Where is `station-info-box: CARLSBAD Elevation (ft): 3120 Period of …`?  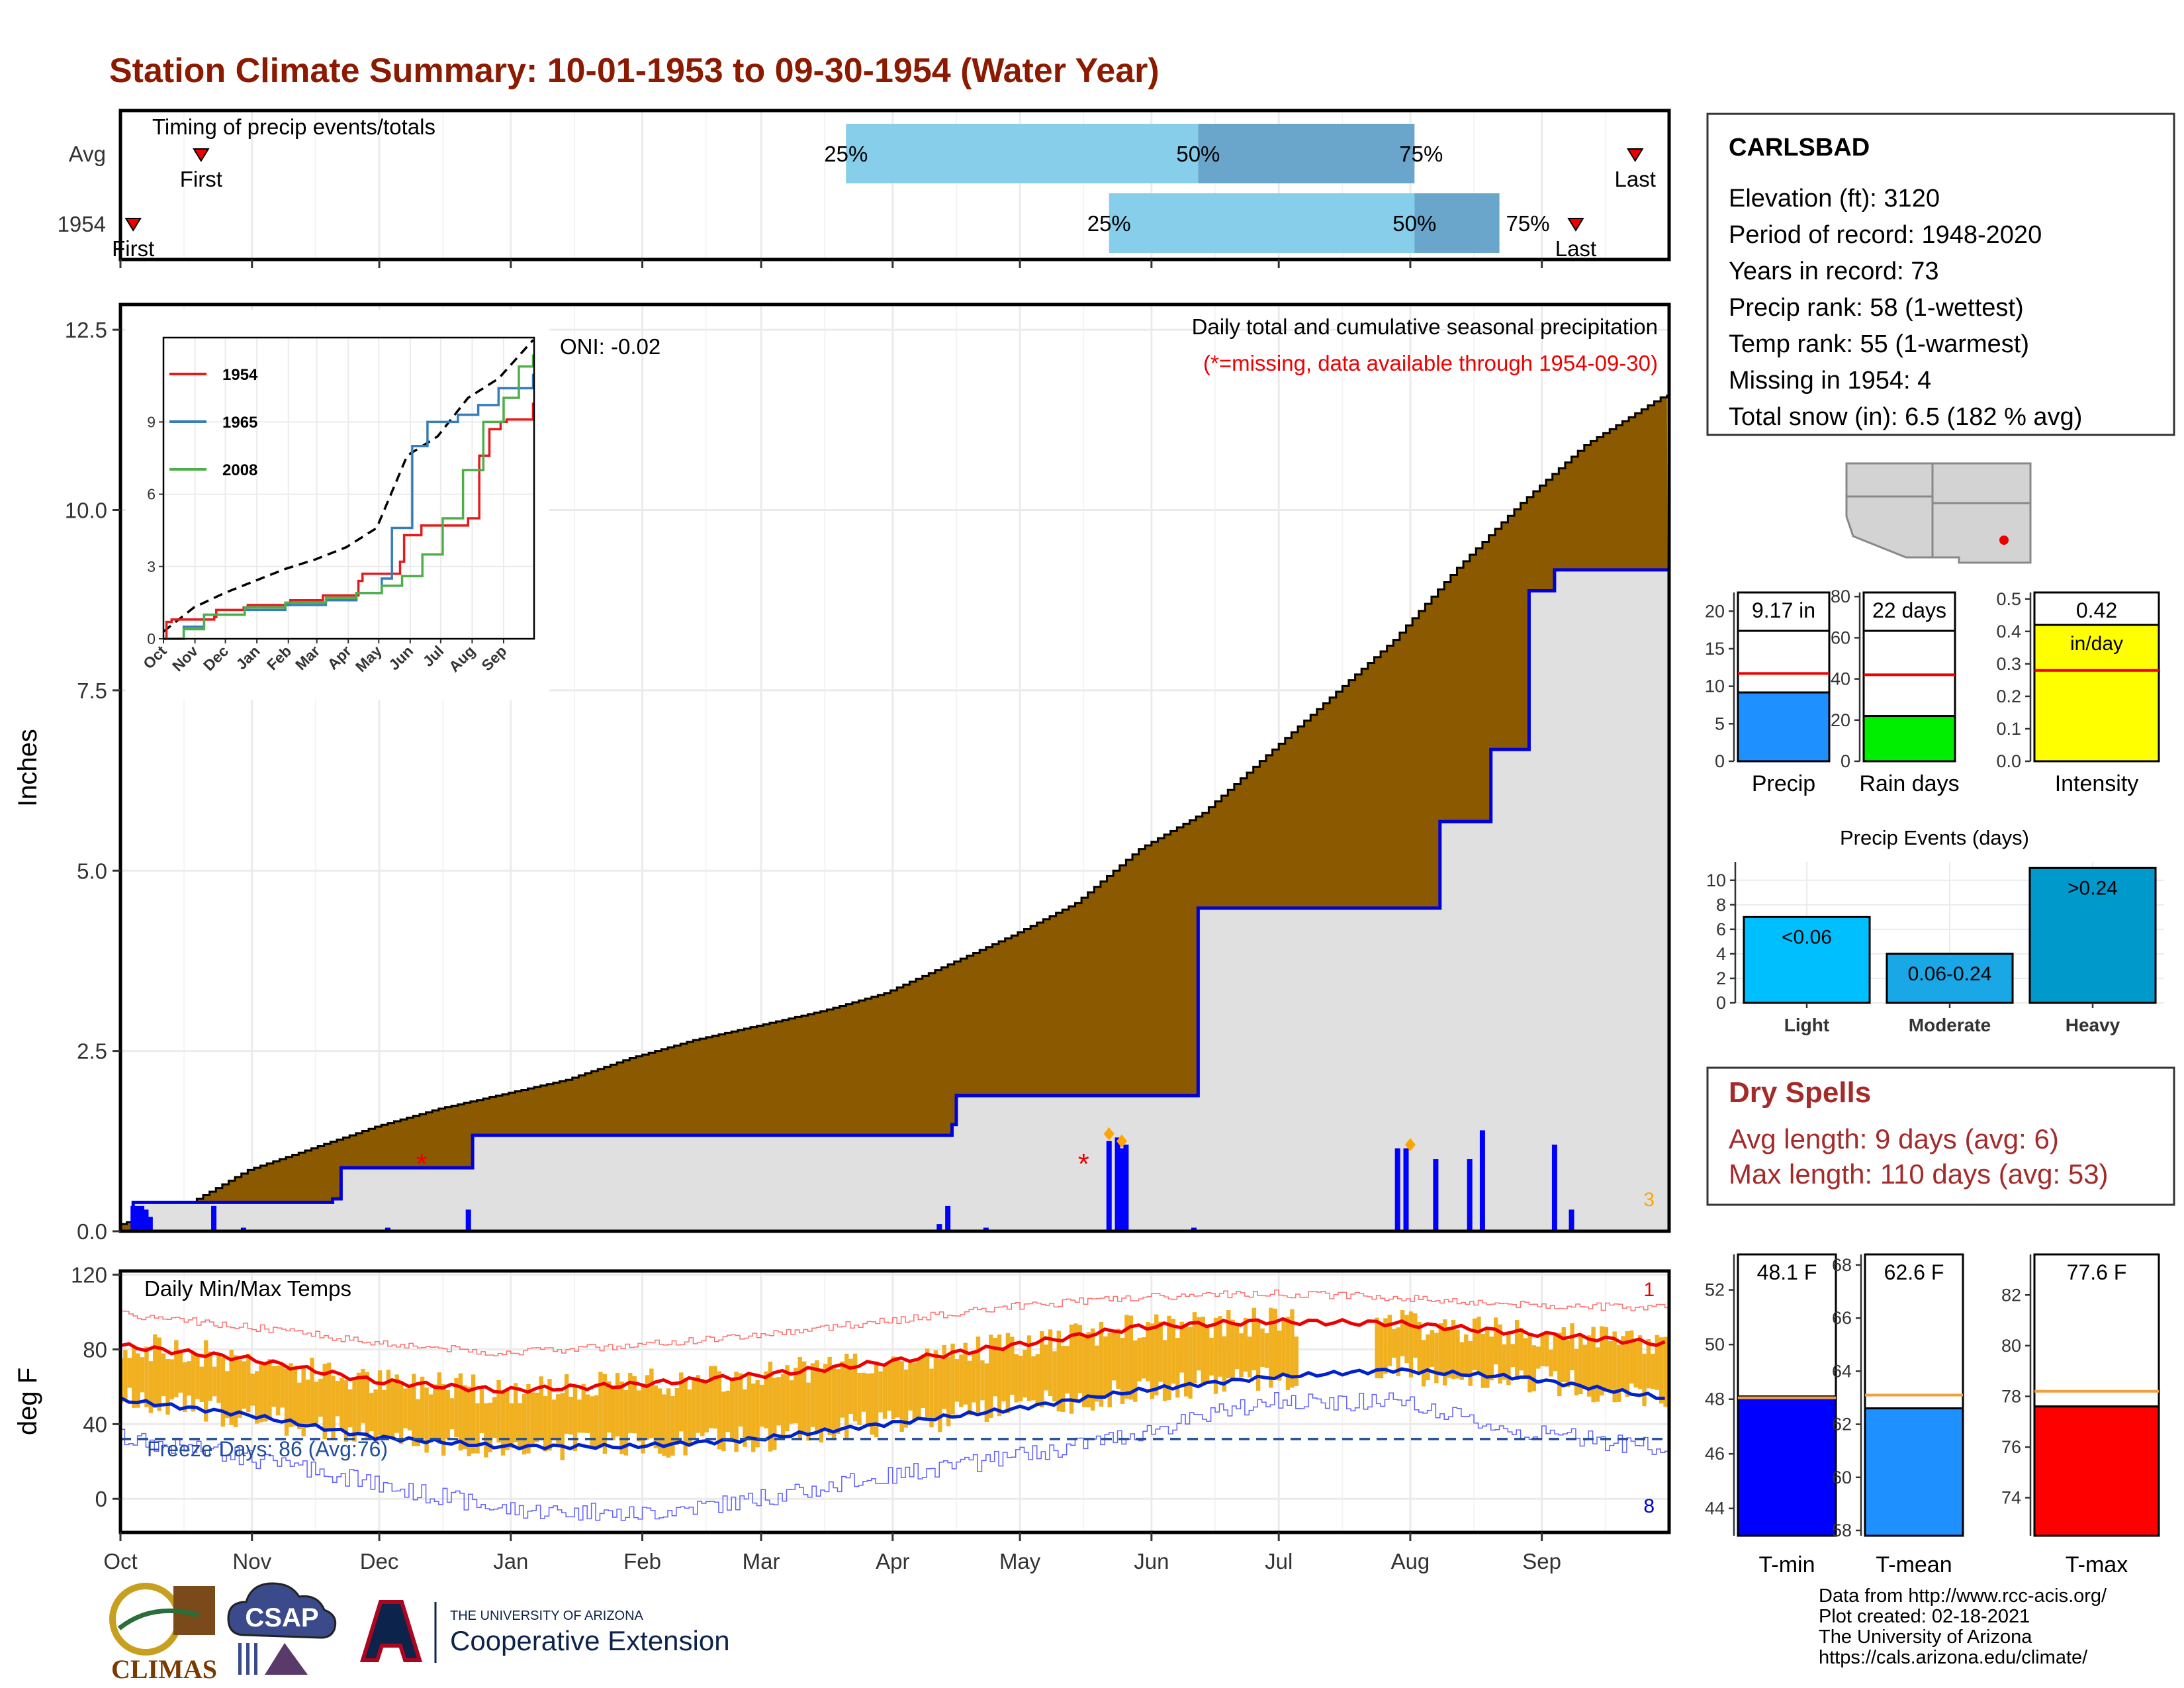 station-info-box: CARLSBAD Elevation (ft): 3120 Period of … is located at coordinates (1940, 274).